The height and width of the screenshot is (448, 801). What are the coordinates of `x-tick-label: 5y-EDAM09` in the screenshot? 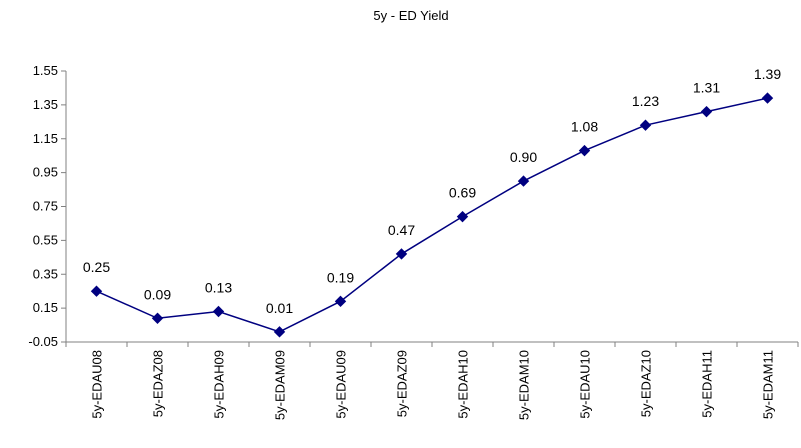 It's located at (280, 385).